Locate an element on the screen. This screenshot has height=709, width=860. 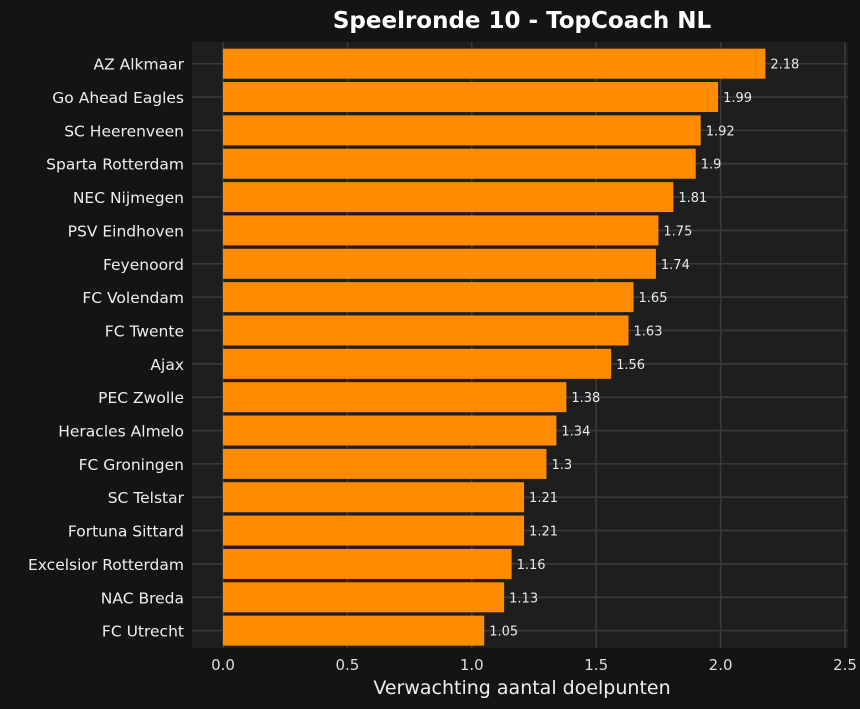
data-label: 1.9 is located at coordinates (711, 165).